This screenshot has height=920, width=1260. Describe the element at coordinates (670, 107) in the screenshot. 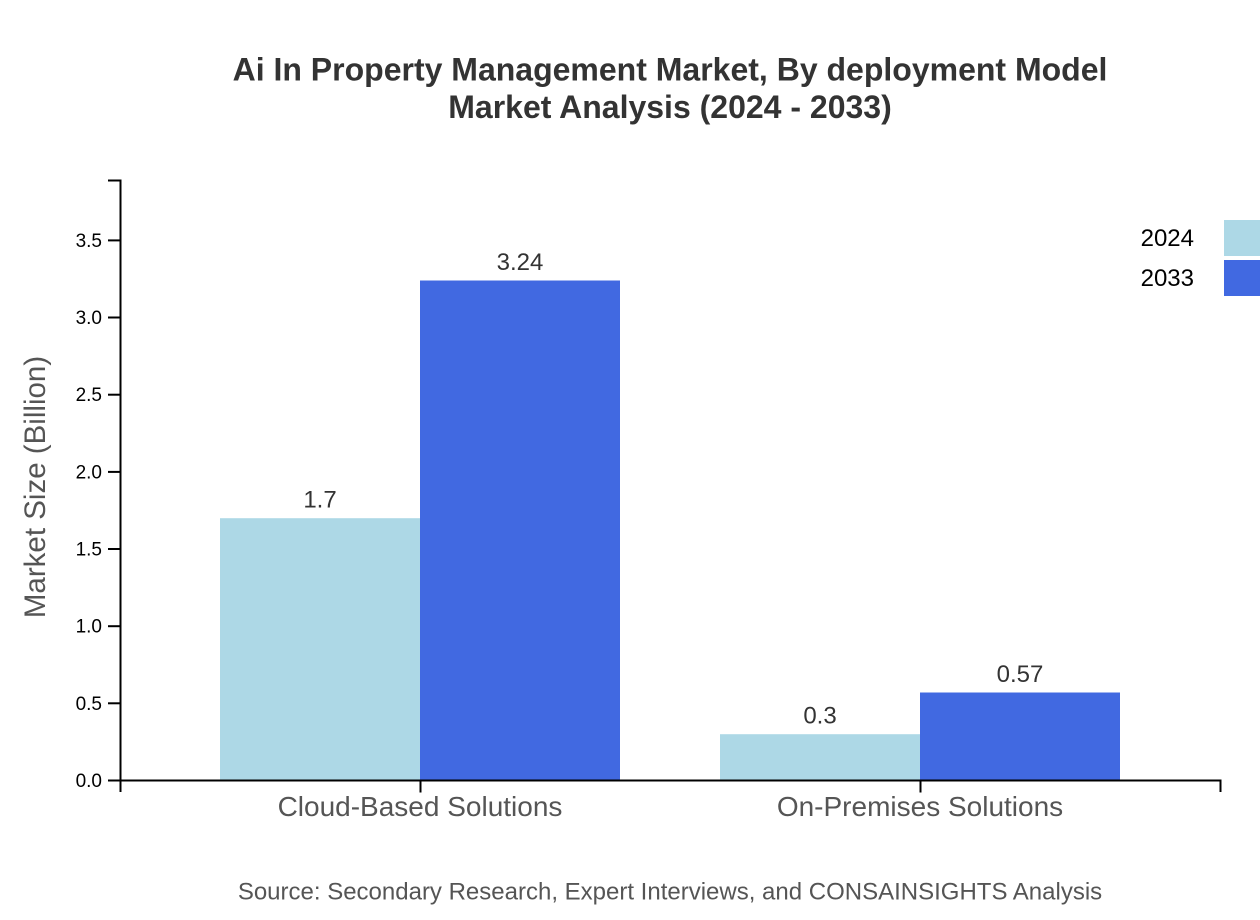

I see `svg-text: Market Analysis (2024 - 2033)` at that location.